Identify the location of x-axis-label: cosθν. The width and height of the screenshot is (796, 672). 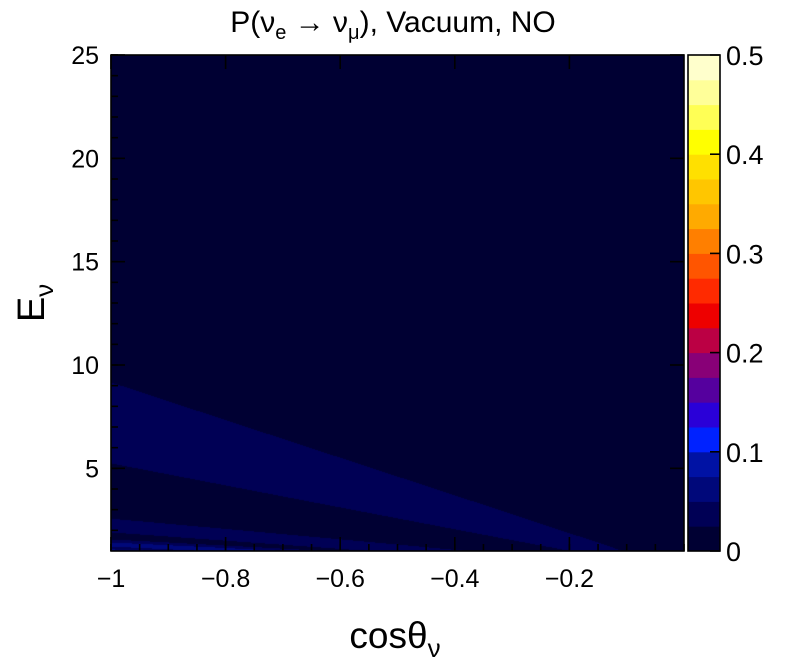
(394, 639).